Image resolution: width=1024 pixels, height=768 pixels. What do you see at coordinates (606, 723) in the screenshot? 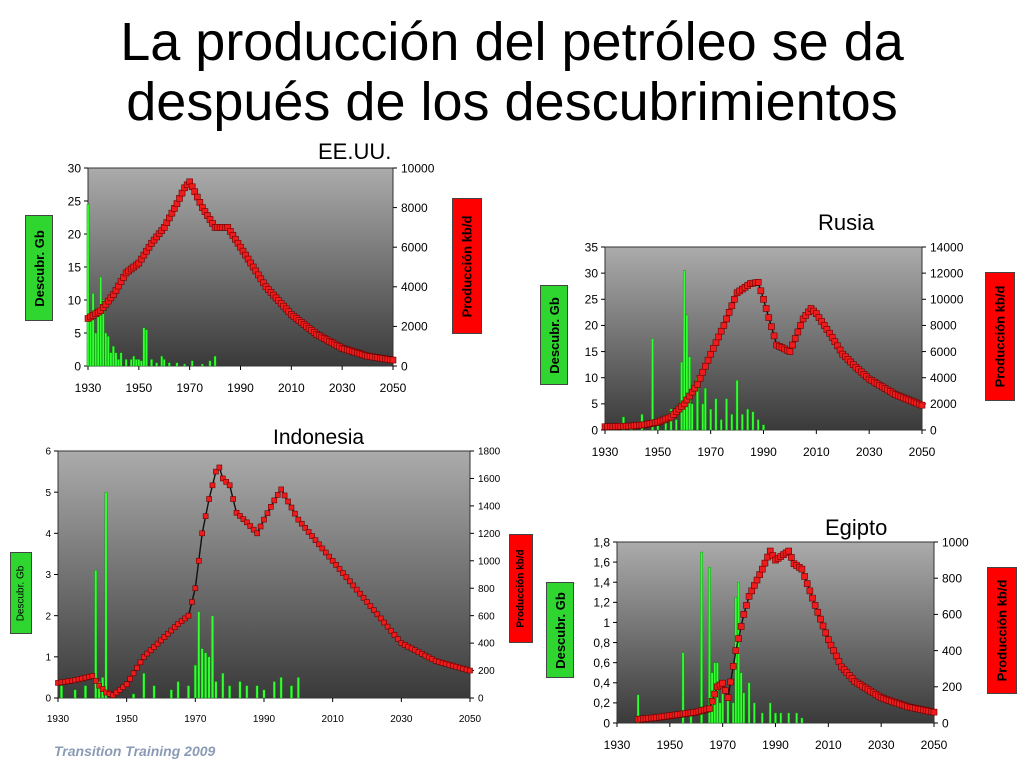
I see `left-tick-label-egypt: 0` at bounding box center [606, 723].